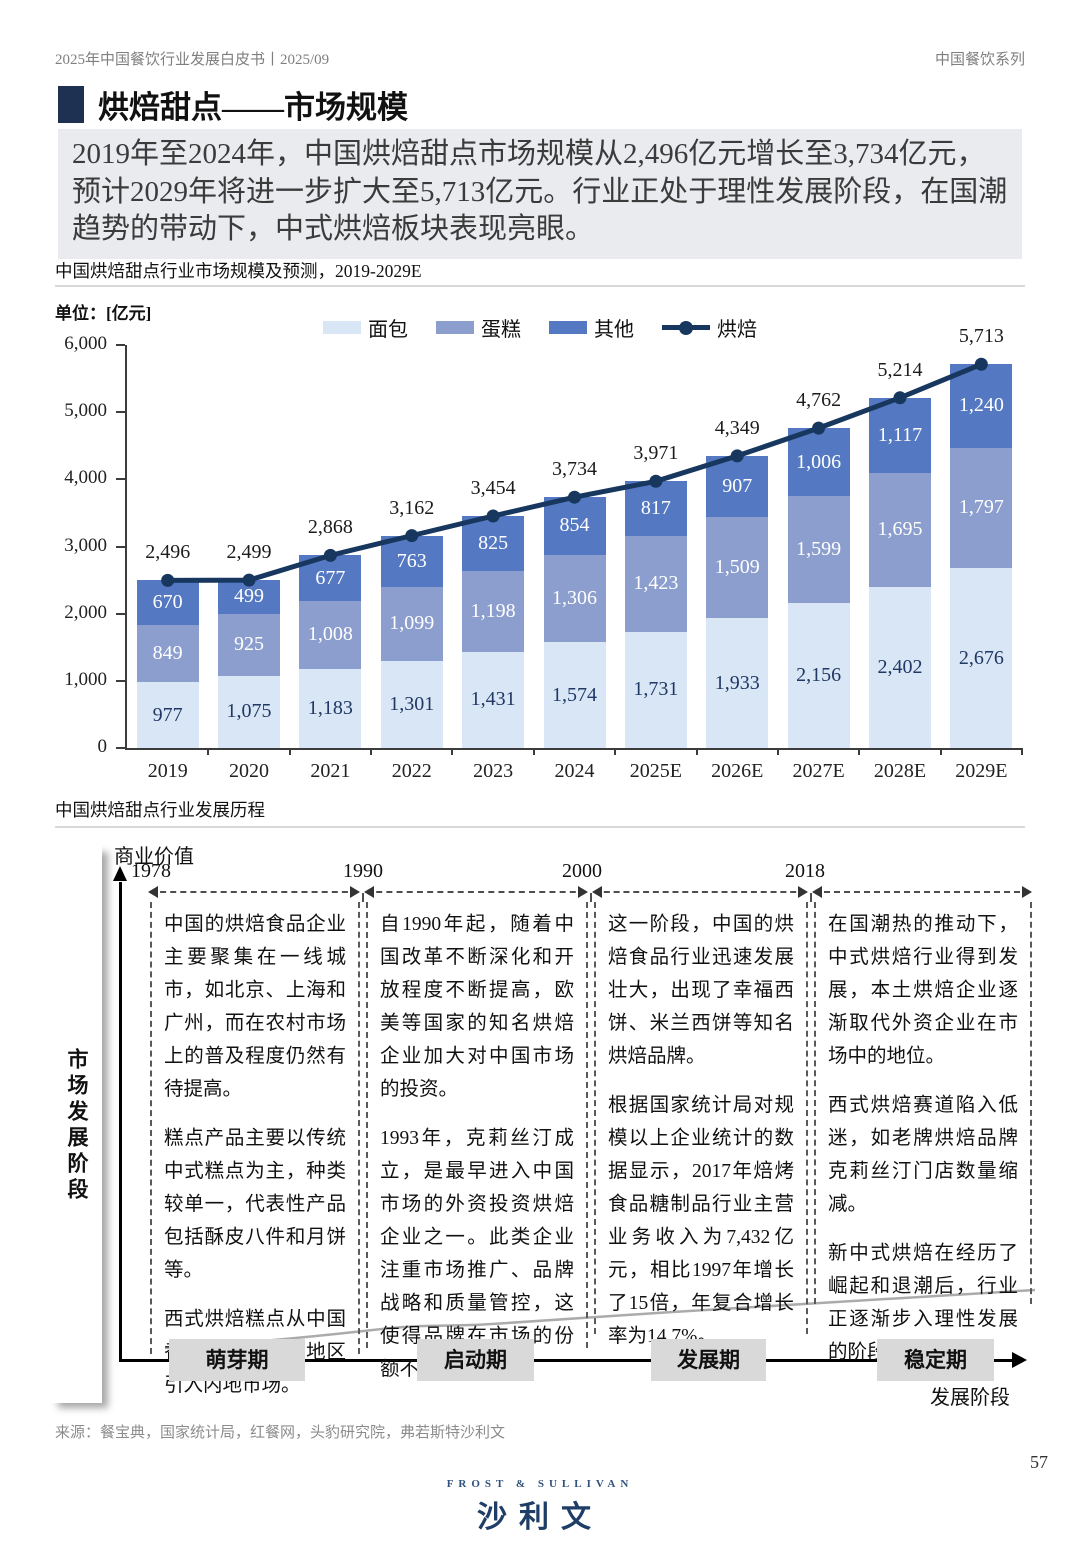 The height and width of the screenshot is (1560, 1080). I want to click on bar-segment-value: 1,240, so click(981, 405).